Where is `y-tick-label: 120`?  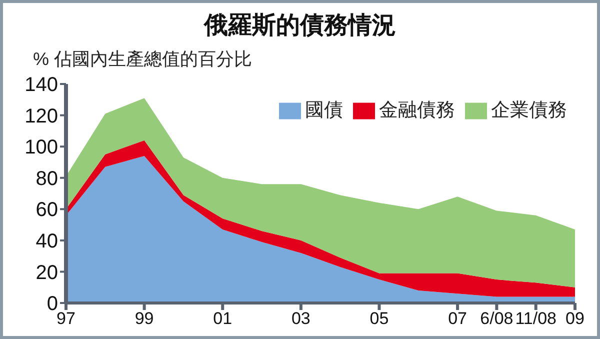 y-tick-label: 120 is located at coordinates (41, 116).